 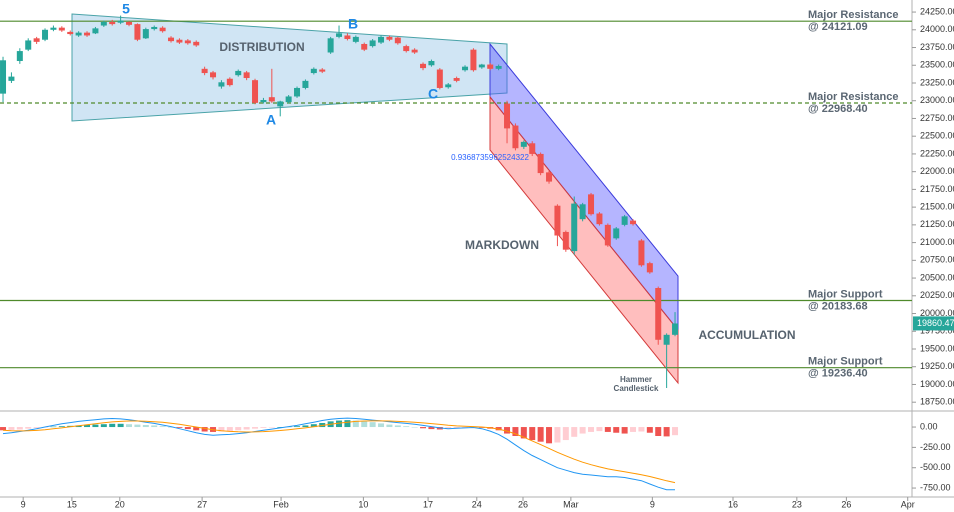 What do you see at coordinates (733, 504) in the screenshot?
I see `x-tick-label: 16` at bounding box center [733, 504].